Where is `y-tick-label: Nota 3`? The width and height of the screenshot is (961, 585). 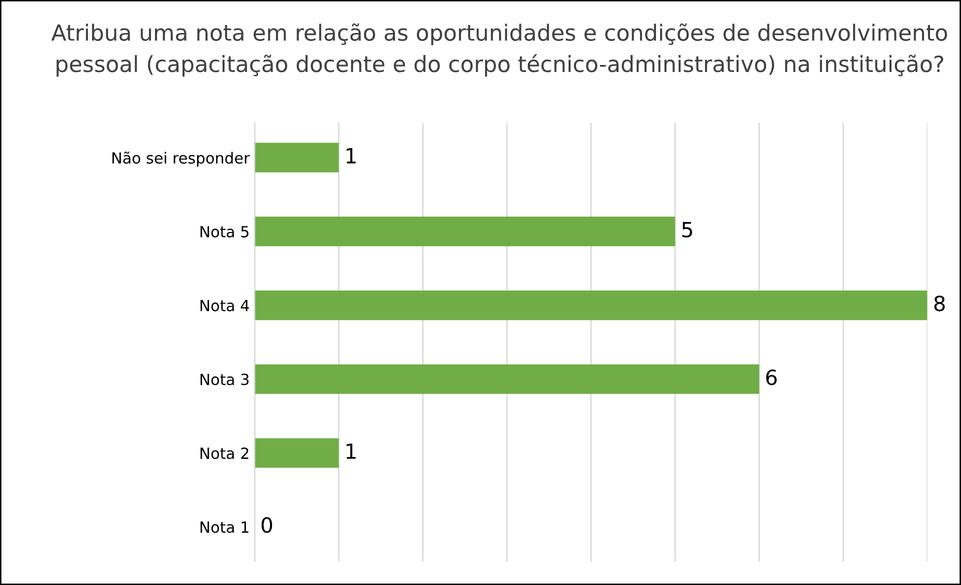
y-tick-label: Nota 3 is located at coordinates (224, 380).